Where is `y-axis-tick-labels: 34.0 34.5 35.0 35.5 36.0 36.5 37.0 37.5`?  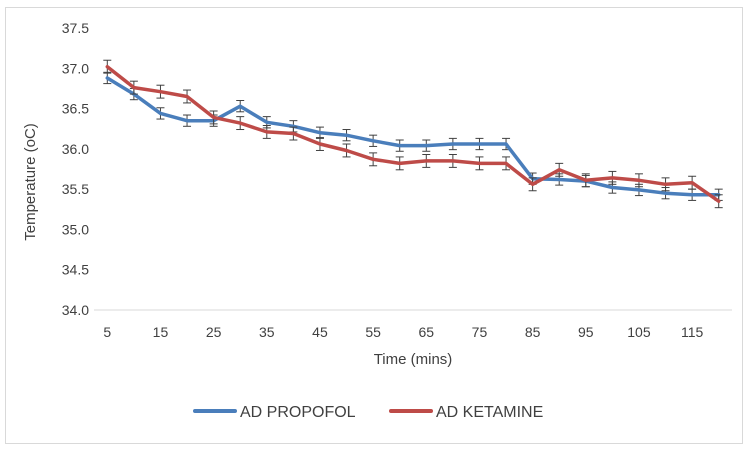
y-axis-tick-labels: 34.0 34.5 35.0 35.5 36.0 36.5 37.0 37.5 is located at coordinates (75, 169).